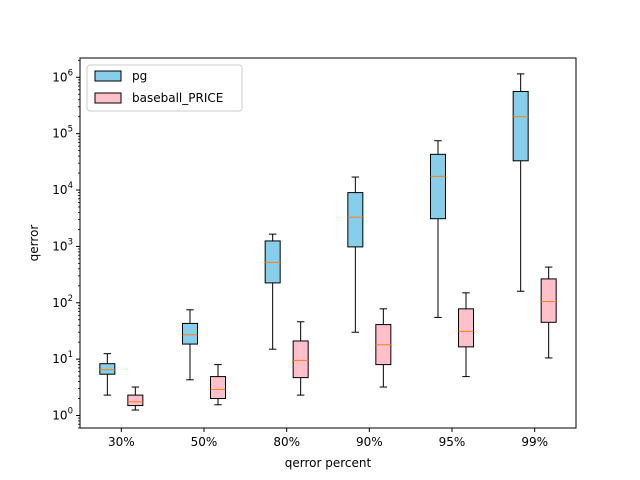  I want to click on box-pg-90%, so click(355, 254).